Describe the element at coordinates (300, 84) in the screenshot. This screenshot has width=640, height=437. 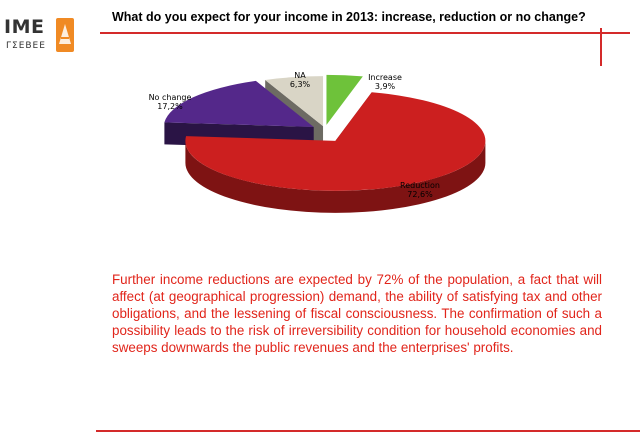
I see `slice-value-label-na: 6,3%` at that location.